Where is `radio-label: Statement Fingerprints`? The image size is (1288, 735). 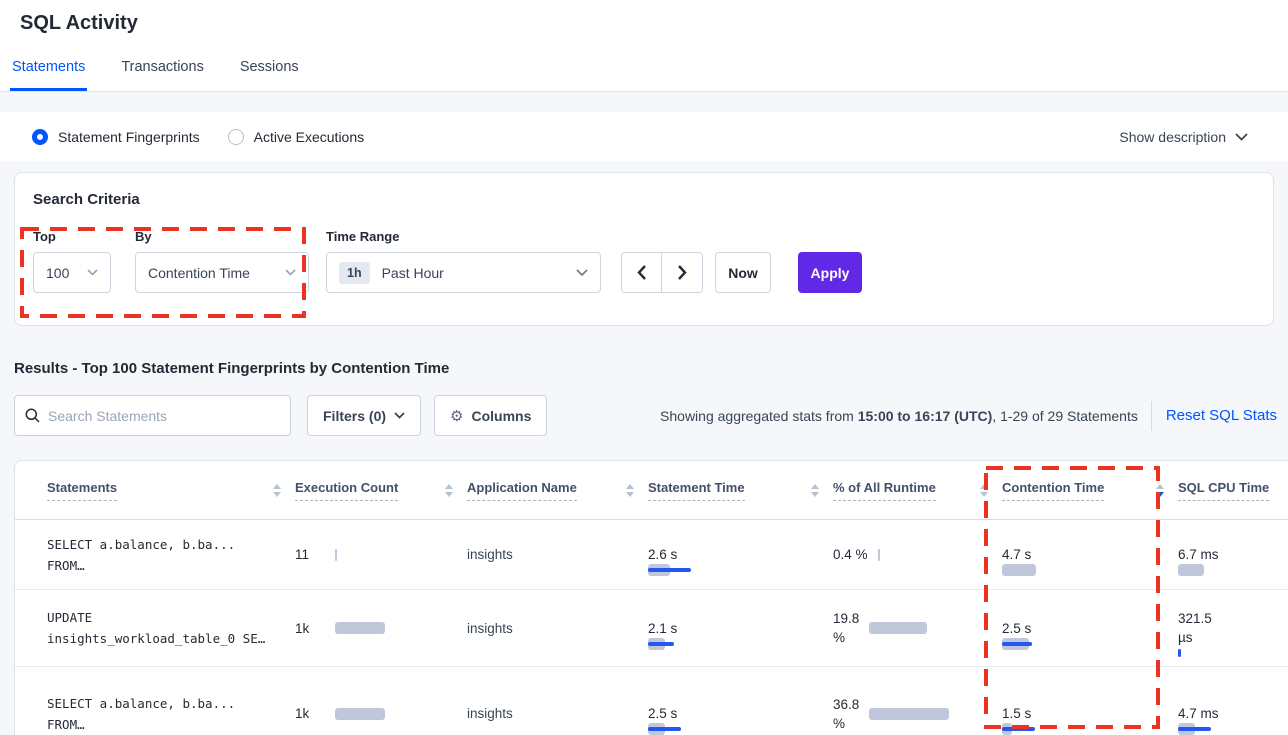
radio-label: Statement Fingerprints is located at coordinates (129, 136).